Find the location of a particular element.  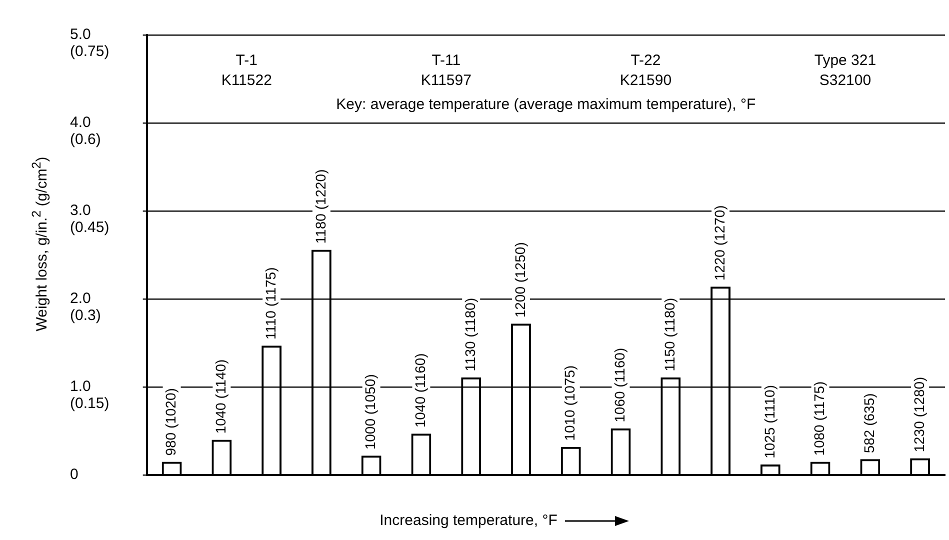

y2-tick-label: (0.75) is located at coordinates (90, 51).